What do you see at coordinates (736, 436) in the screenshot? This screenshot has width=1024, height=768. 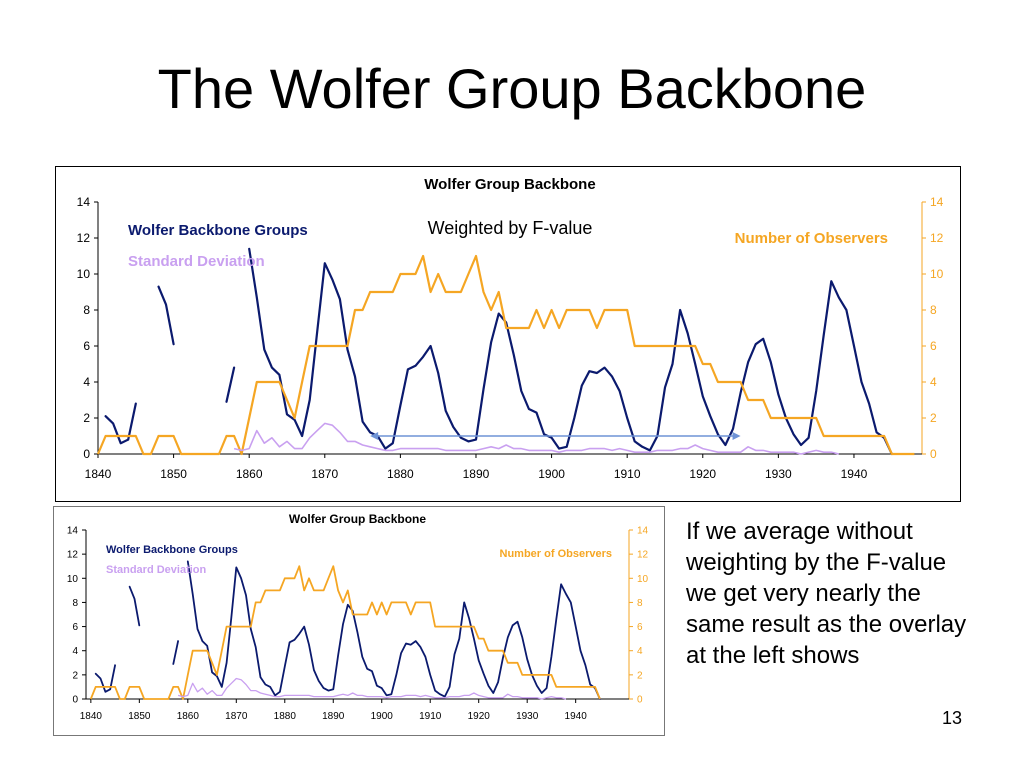 I see `span-arrow-head-right` at bounding box center [736, 436].